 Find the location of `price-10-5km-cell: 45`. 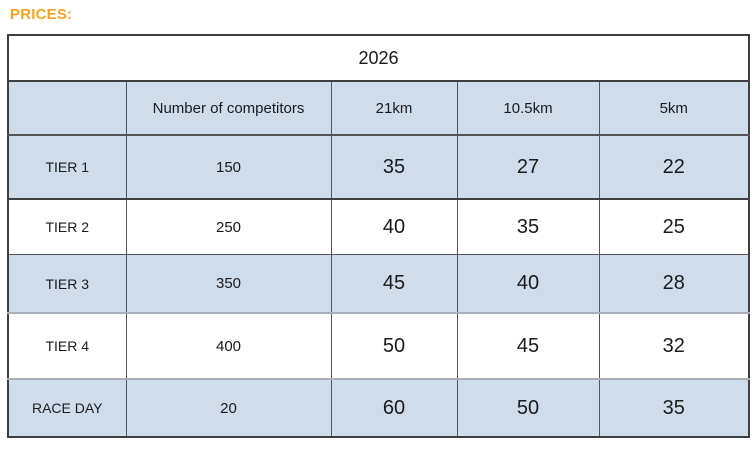

price-10-5km-cell: 45 is located at coordinates (528, 346).